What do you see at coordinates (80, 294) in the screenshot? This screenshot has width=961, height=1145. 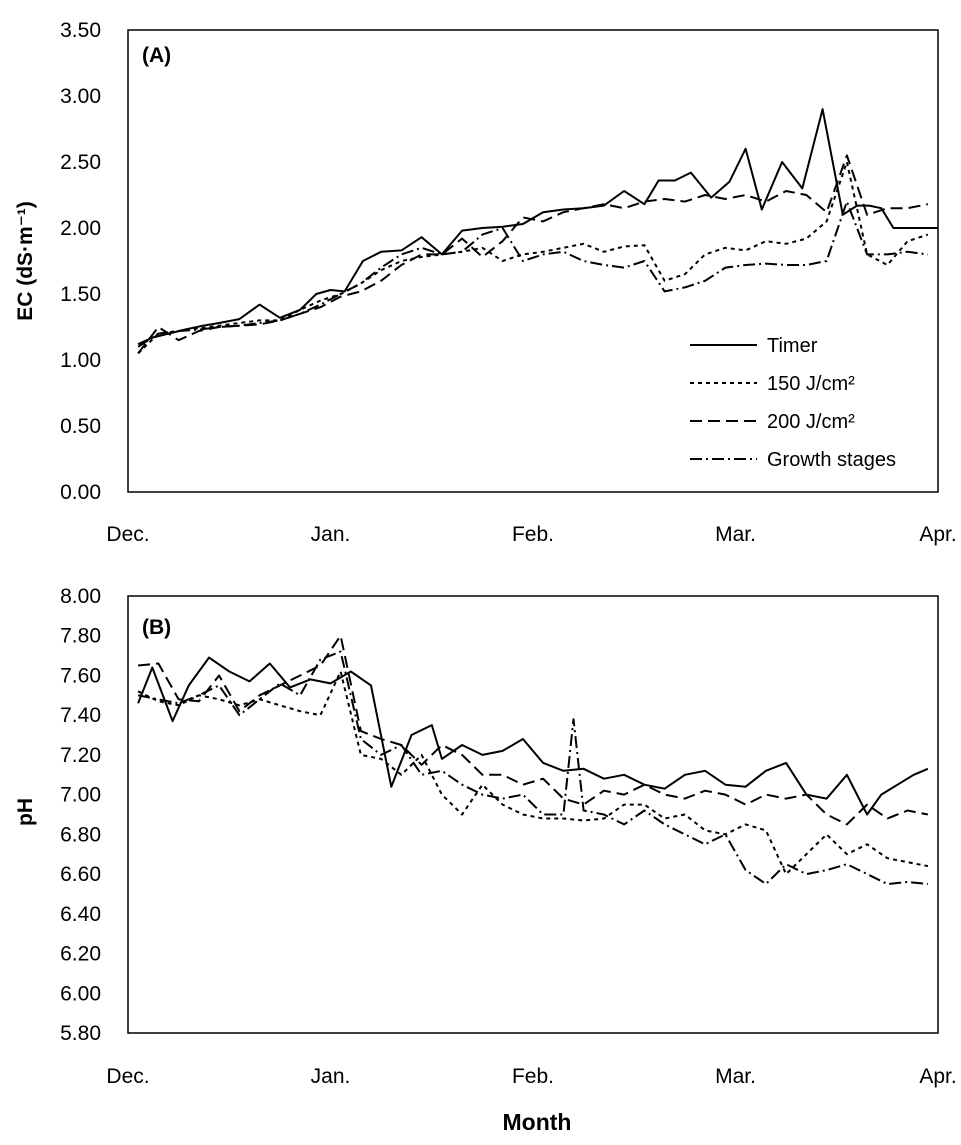 I see `ec-y-tick-label: 1.50` at bounding box center [80, 294].